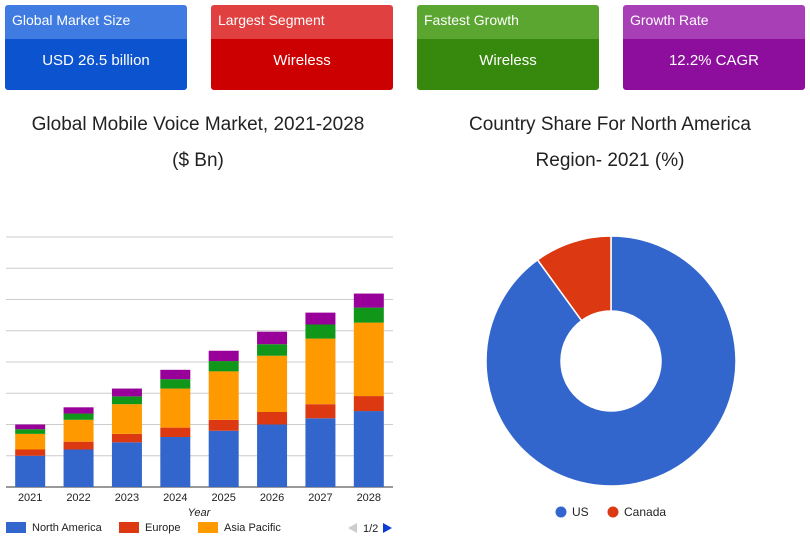  What do you see at coordinates (610, 160) in the screenshot?
I see `donut-chart-title-line2: Region- 2021 (%)` at bounding box center [610, 160].